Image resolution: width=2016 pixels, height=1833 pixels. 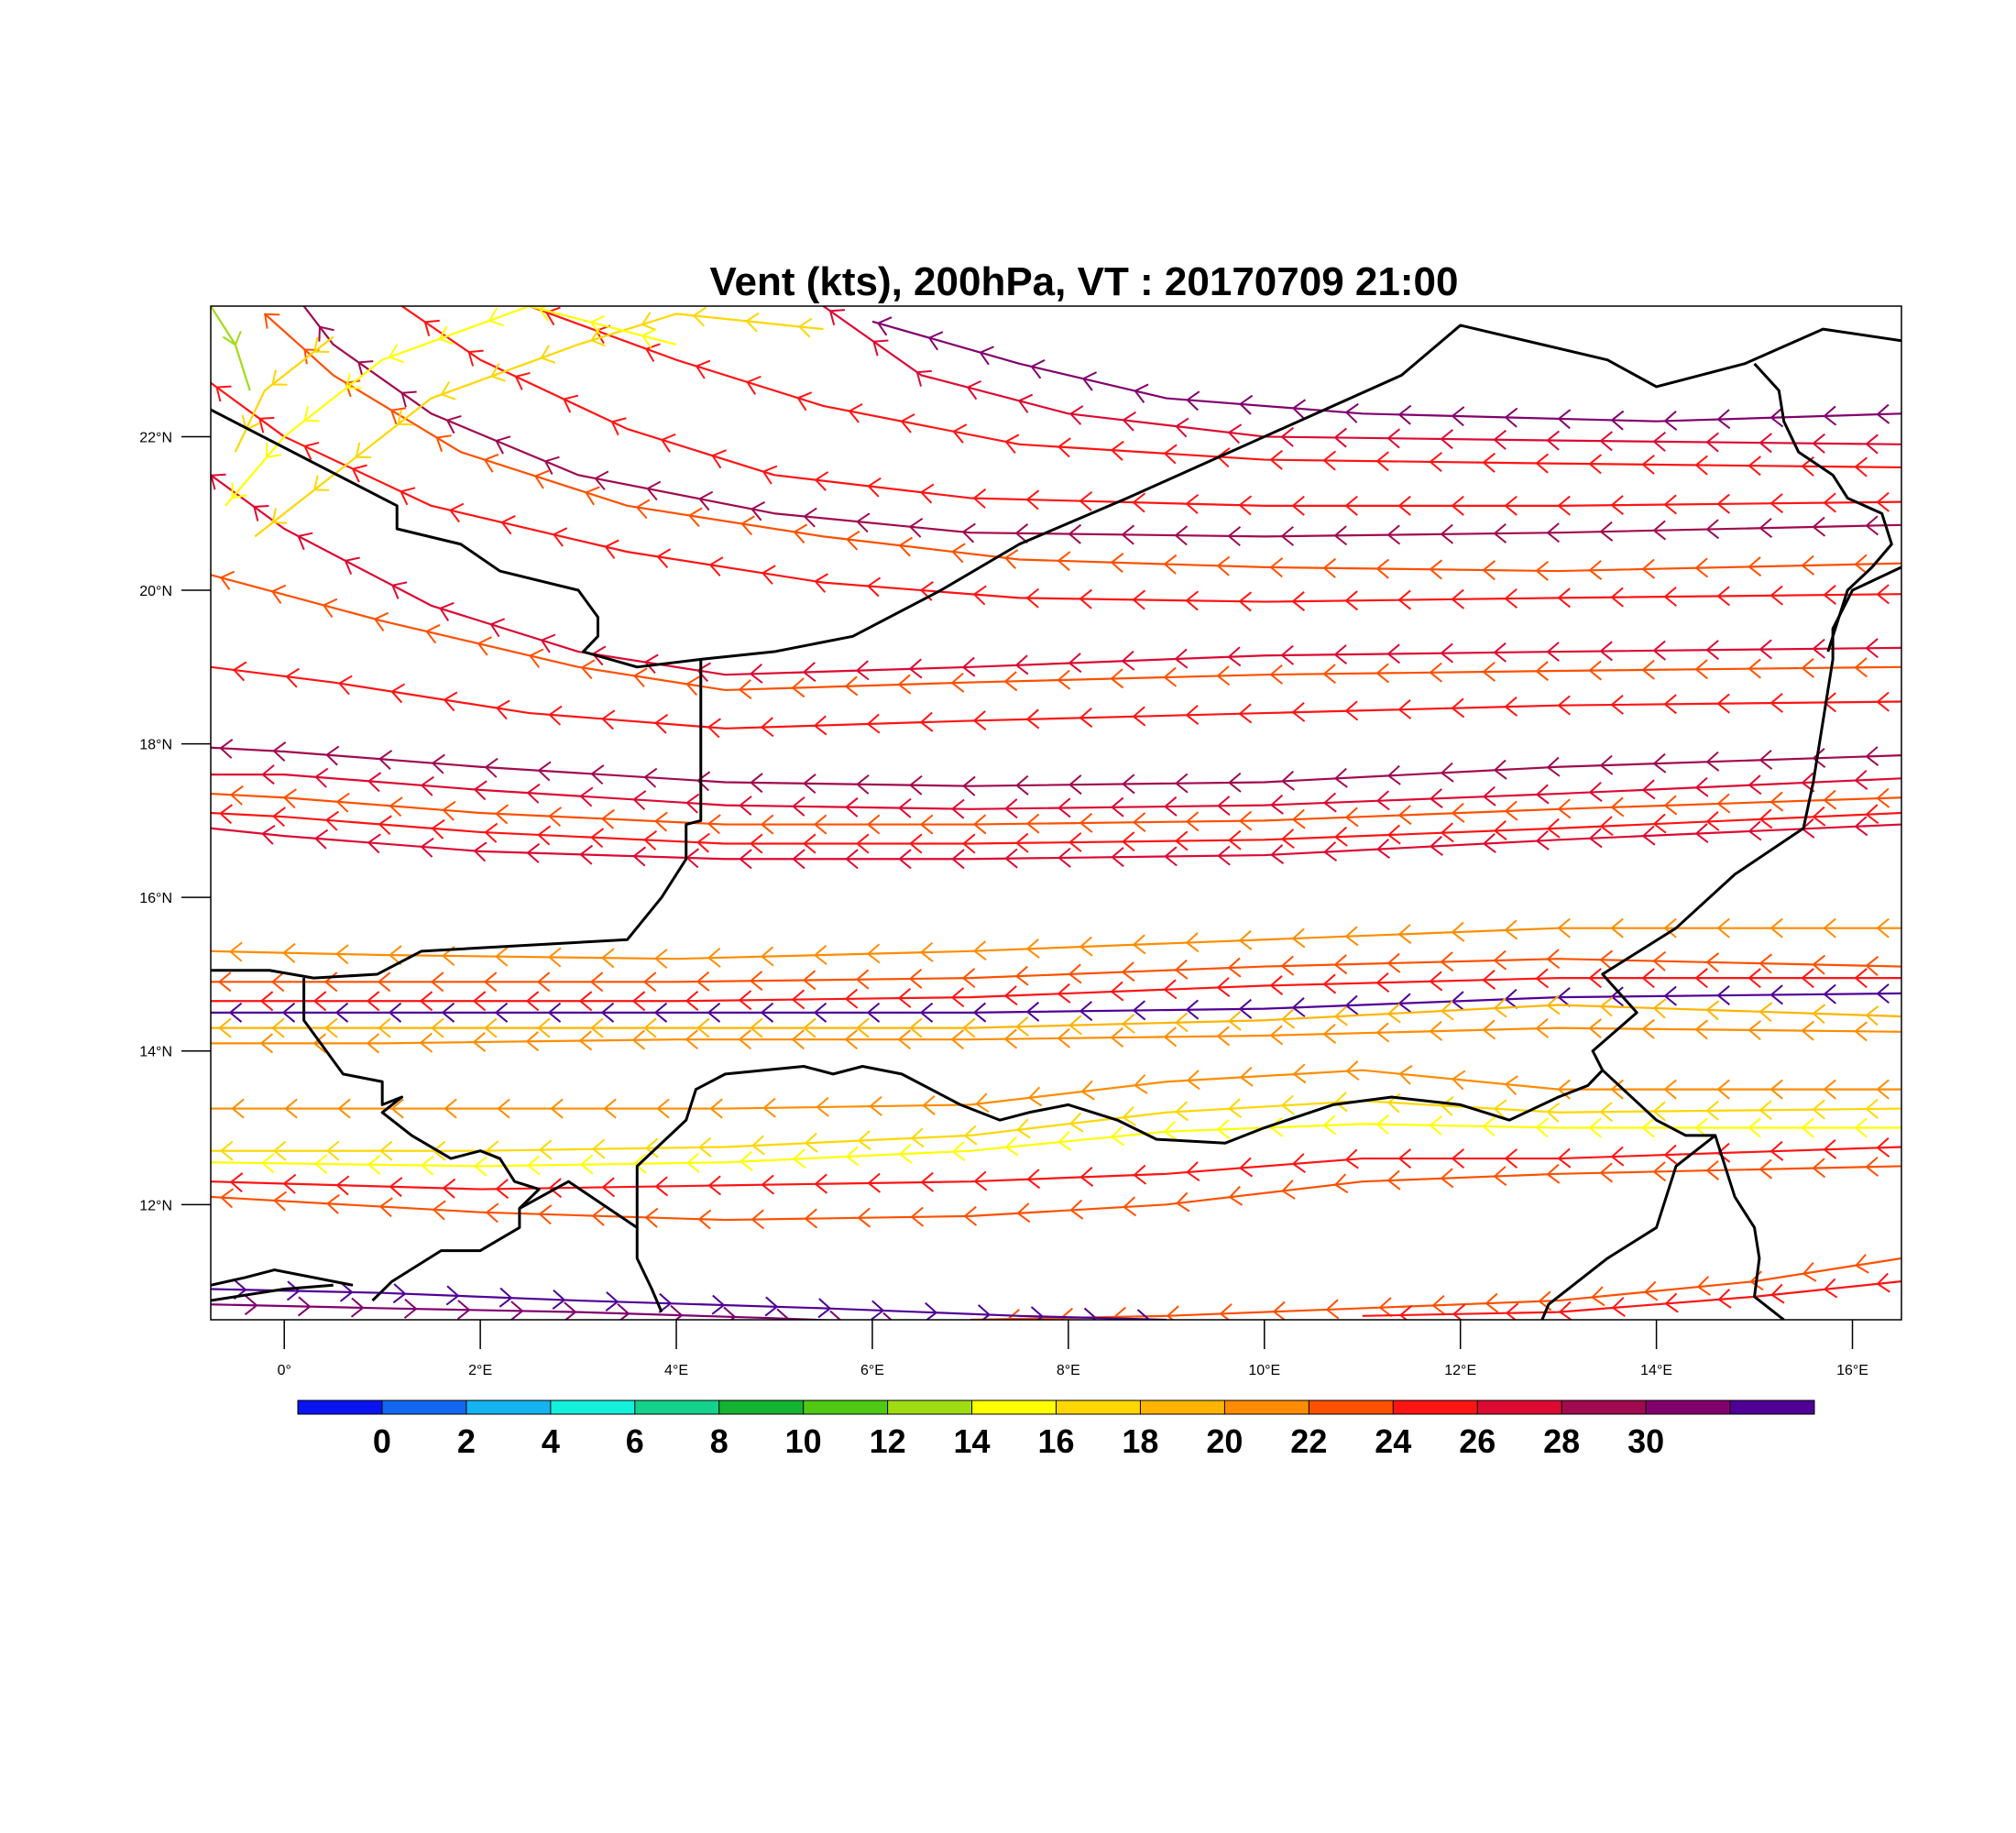 What do you see at coordinates (155, 437) in the screenshot?
I see `lat-tick-label: 22°N` at bounding box center [155, 437].